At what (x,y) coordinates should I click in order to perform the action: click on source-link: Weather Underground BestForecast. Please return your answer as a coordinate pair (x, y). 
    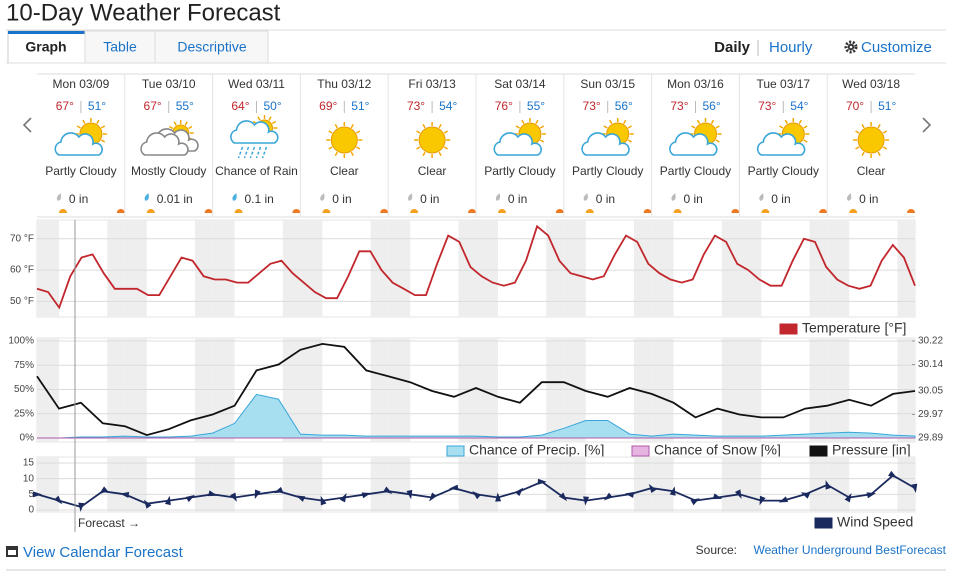
    Looking at the image, I should click on (849, 550).